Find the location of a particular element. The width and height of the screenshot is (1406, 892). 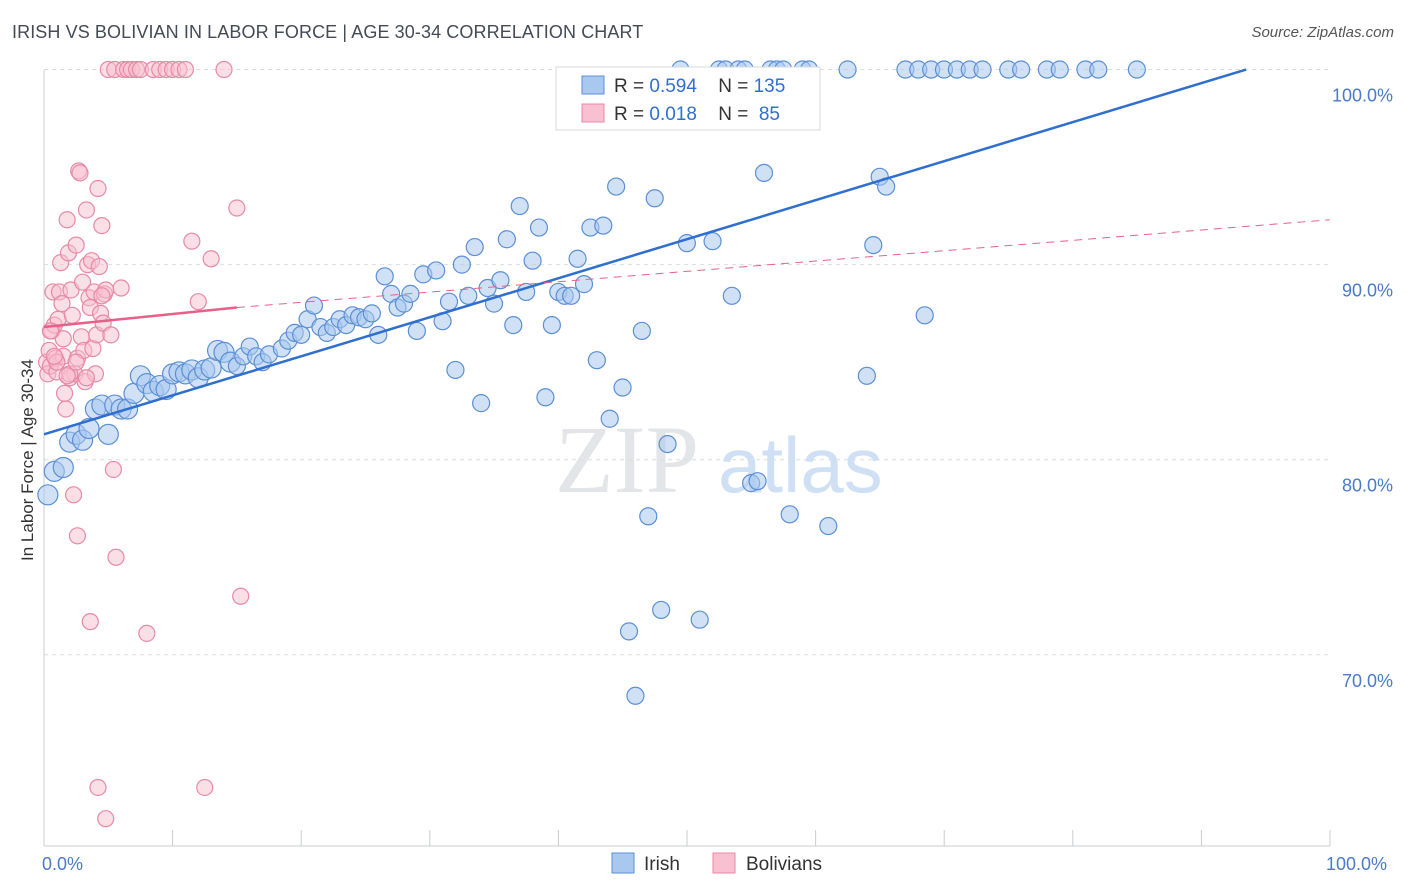

legend-bottom-irish-swatch is located at coordinates (623, 863).